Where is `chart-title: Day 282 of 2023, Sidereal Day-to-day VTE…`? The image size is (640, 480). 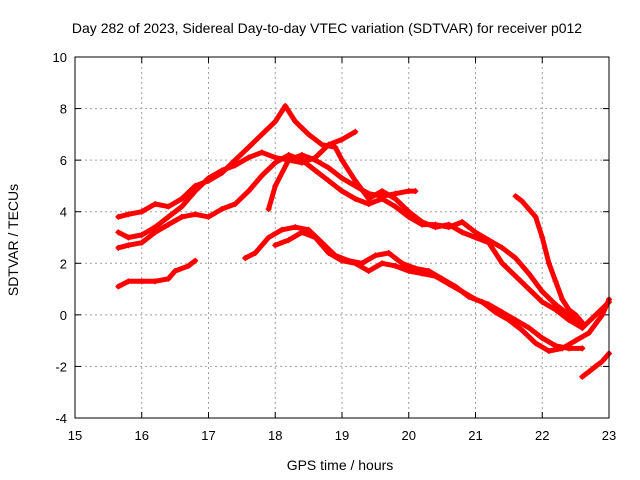 chart-title: Day 282 of 2023, Sidereal Day-to-day VTE… is located at coordinates (327, 28).